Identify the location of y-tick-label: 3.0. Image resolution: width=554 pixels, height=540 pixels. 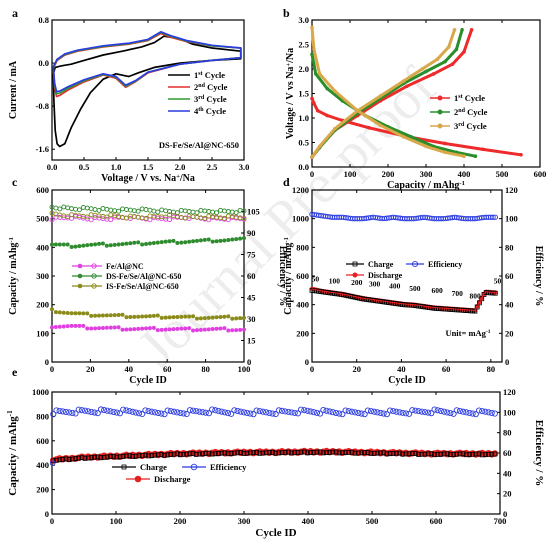
(303, 20).